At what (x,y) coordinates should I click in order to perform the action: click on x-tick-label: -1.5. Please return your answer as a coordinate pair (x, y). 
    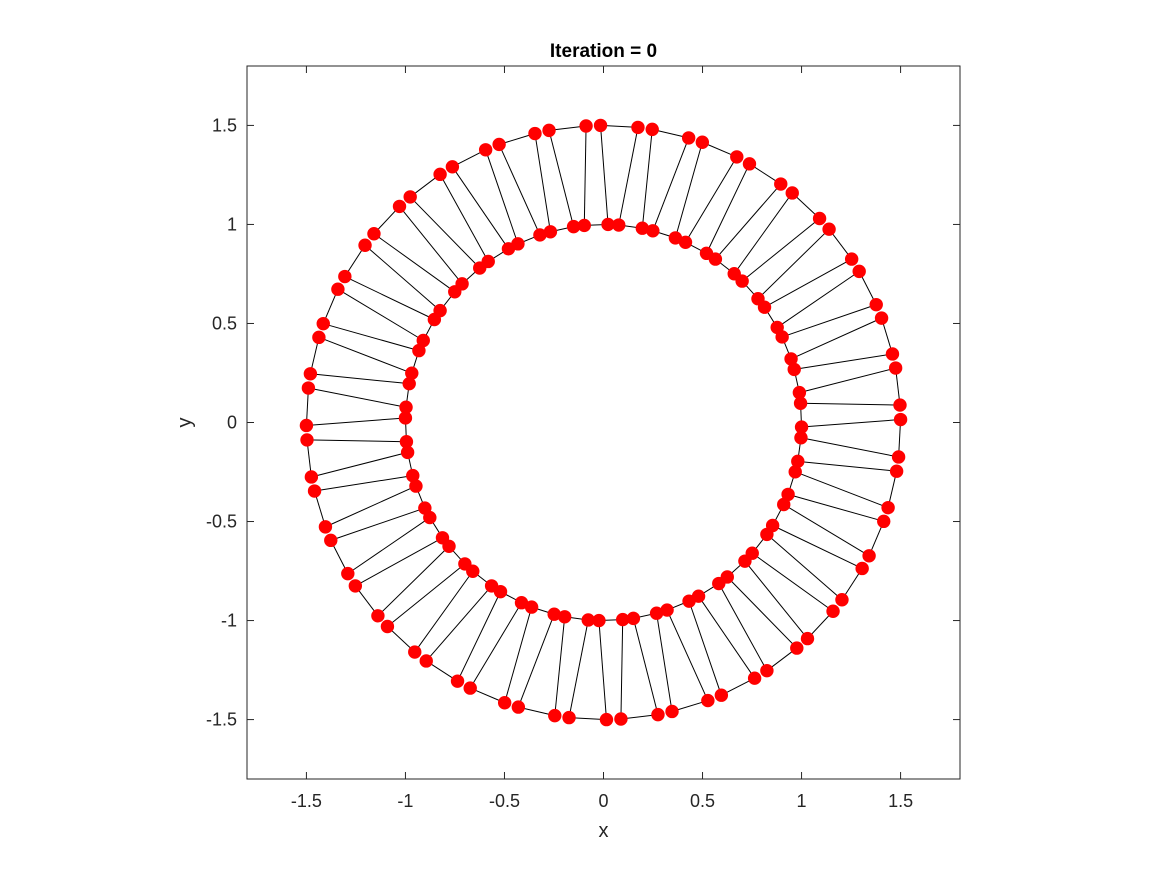
    Looking at the image, I should click on (306, 801).